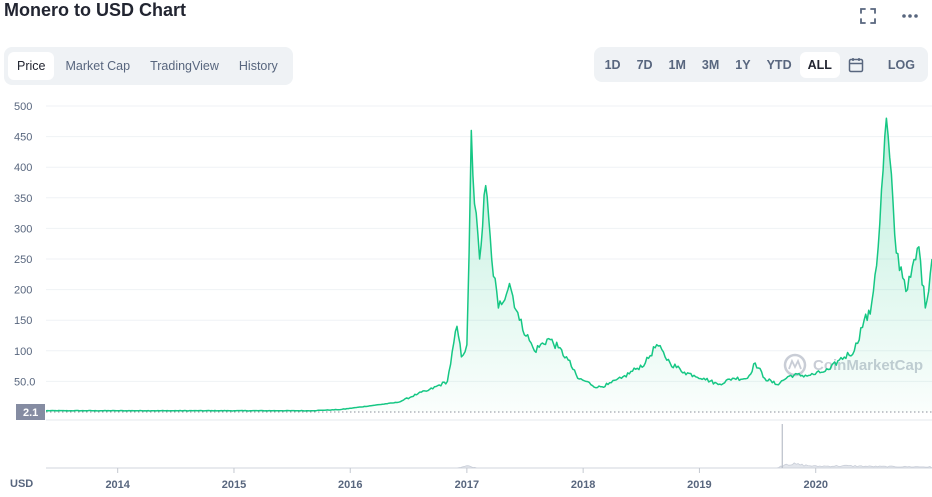 The width and height of the screenshot is (932, 497). I want to click on y-tick-label: 350, so click(23, 199).